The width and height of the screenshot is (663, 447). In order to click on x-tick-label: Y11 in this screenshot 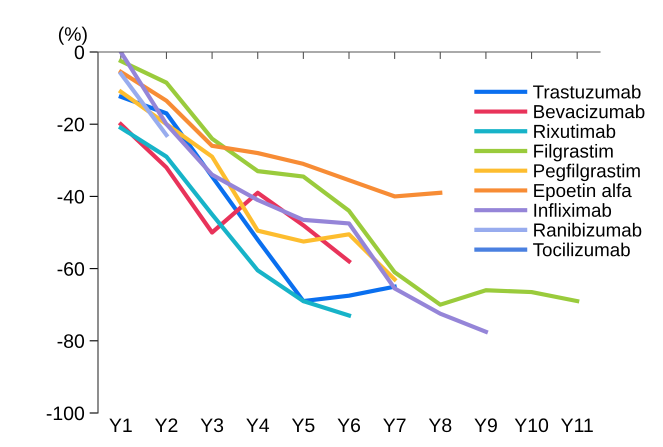, I will do `click(577, 425)`.